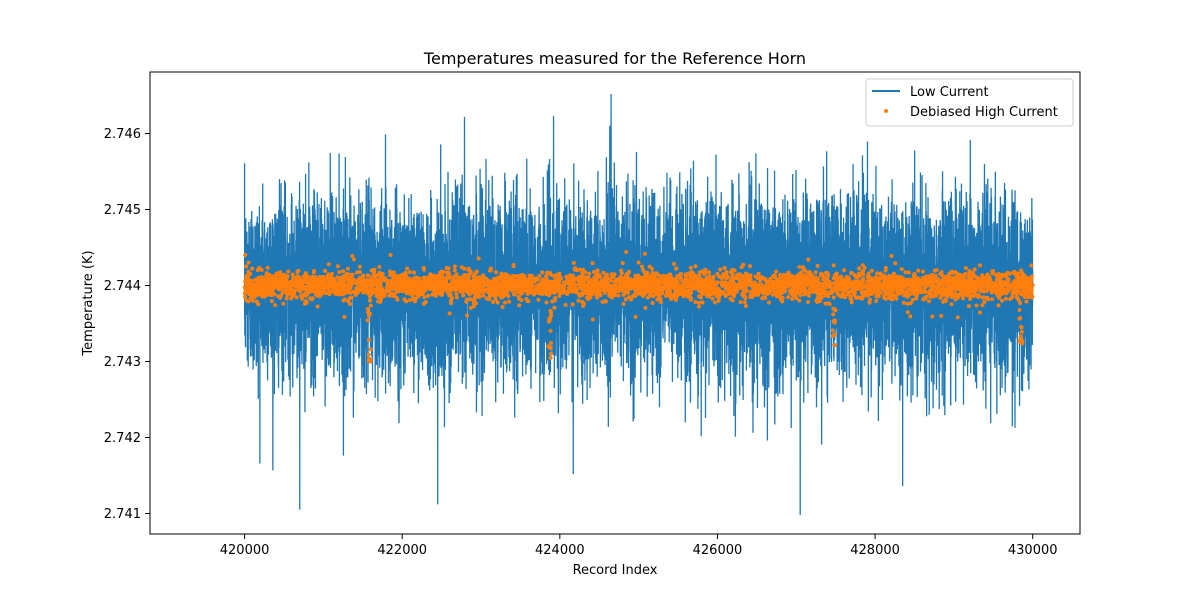  Describe the element at coordinates (949, 92) in the screenshot. I see `legend-label-low-current: Low Current` at that location.